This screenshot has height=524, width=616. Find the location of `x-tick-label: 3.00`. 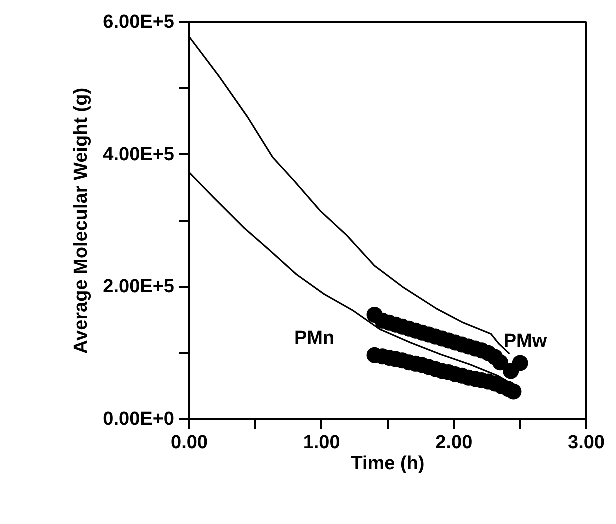

x-tick-label: 3.00 is located at coordinates (586, 443).